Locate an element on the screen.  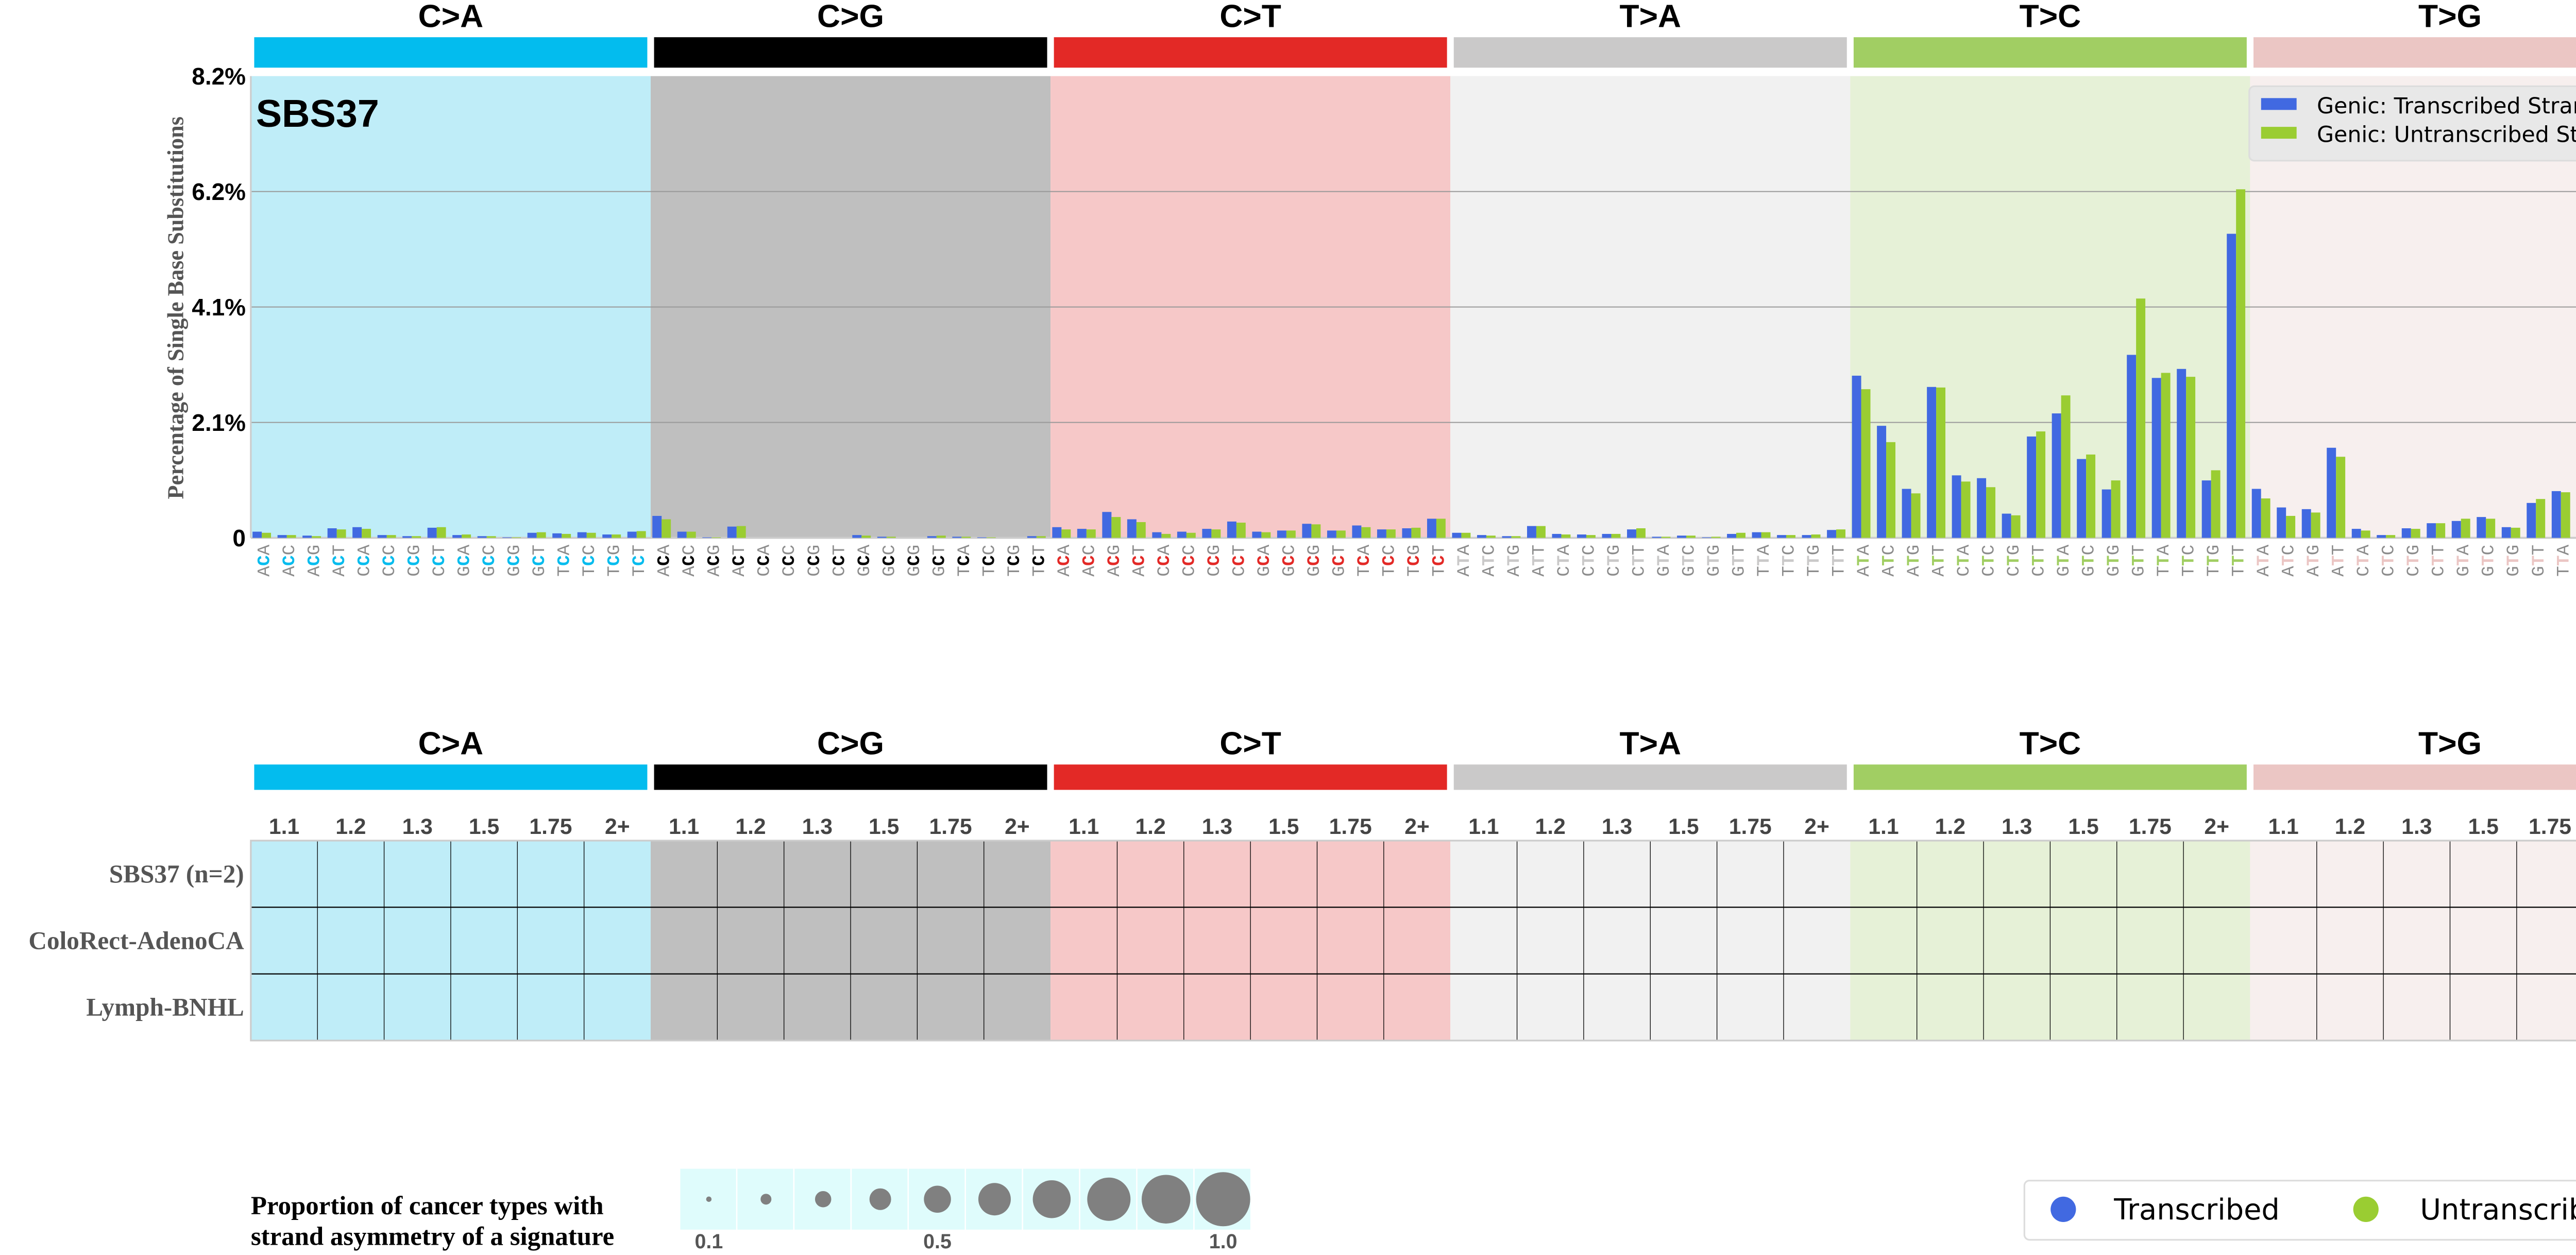
table-mutation-type-label: C>T is located at coordinates (1250, 744).